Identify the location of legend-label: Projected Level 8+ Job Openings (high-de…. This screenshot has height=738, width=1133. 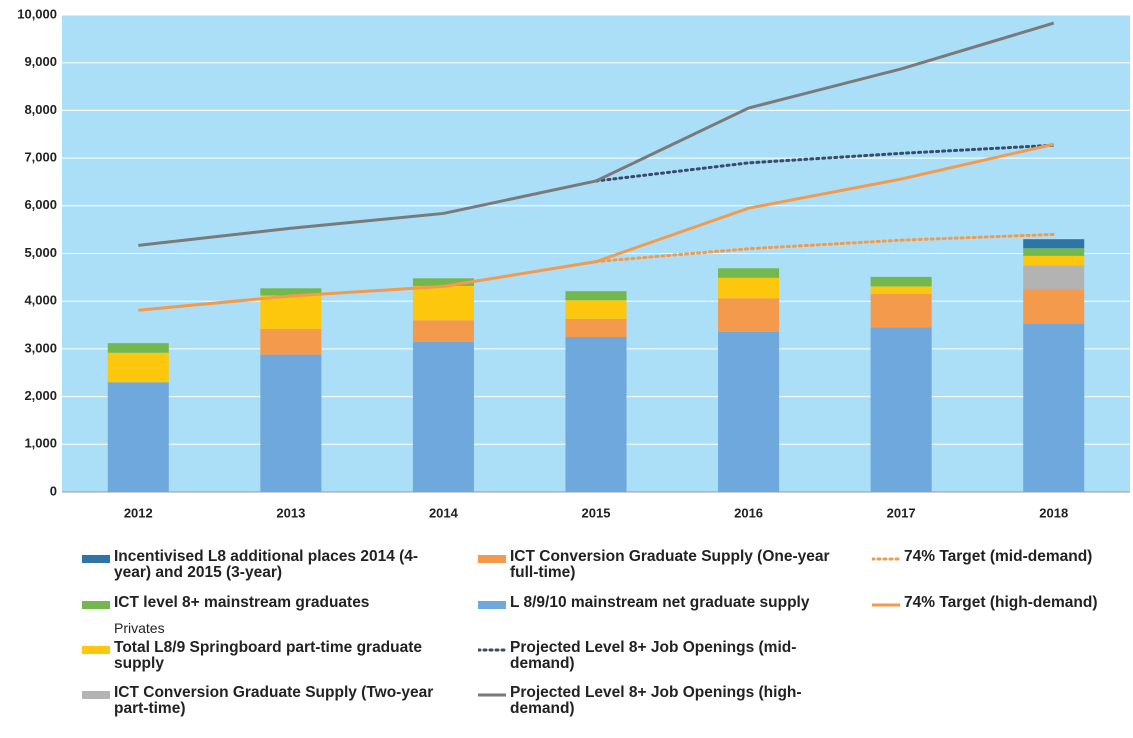
(656, 700).